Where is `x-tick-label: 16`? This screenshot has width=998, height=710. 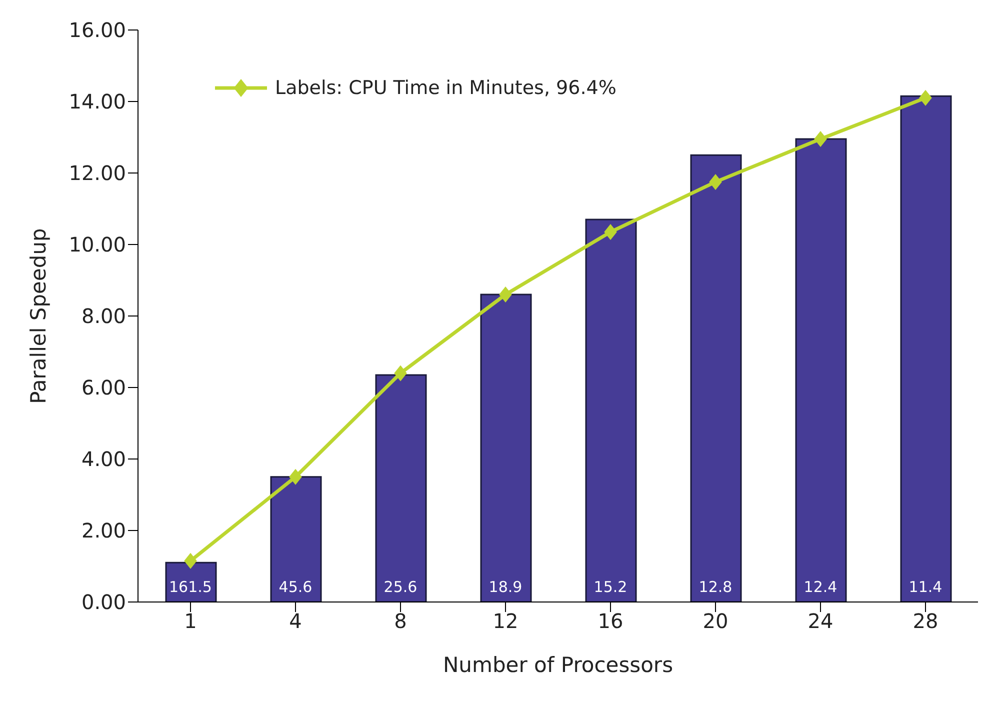 x-tick-label: 16 is located at coordinates (611, 621).